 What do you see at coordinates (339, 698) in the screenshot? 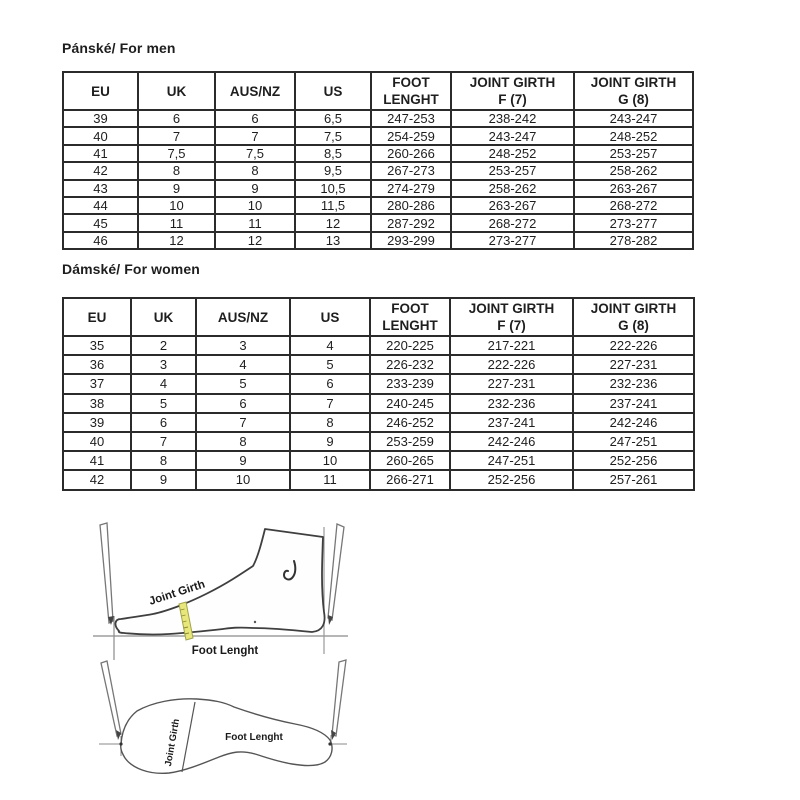
I see `right-measuring-stick` at bounding box center [339, 698].